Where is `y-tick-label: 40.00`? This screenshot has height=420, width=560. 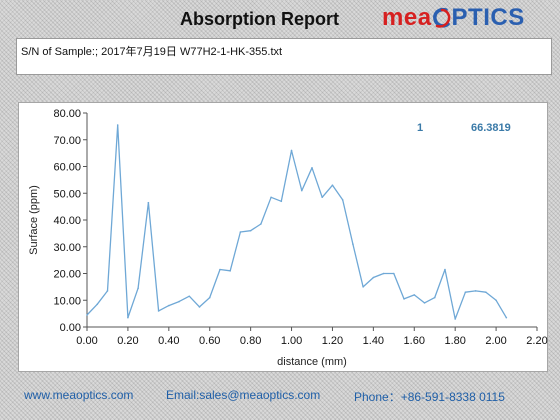
y-tick-label: 40.00 is located at coordinates (67, 221).